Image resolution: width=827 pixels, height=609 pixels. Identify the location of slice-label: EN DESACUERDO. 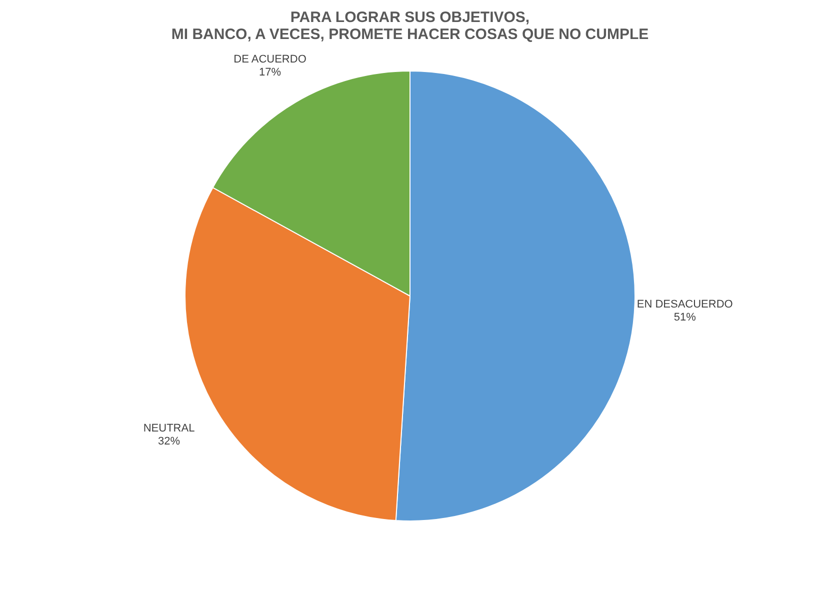
(685, 304).